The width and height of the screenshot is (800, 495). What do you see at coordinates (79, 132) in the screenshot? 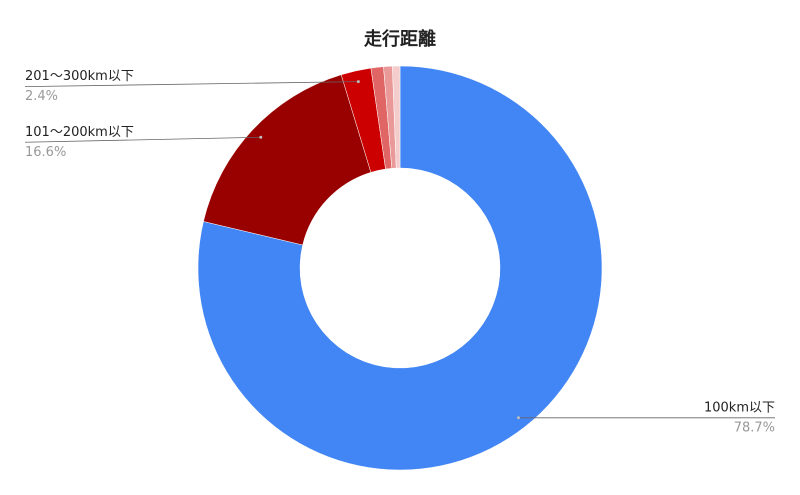
I see `slice-label: 101〜200km以下` at bounding box center [79, 132].